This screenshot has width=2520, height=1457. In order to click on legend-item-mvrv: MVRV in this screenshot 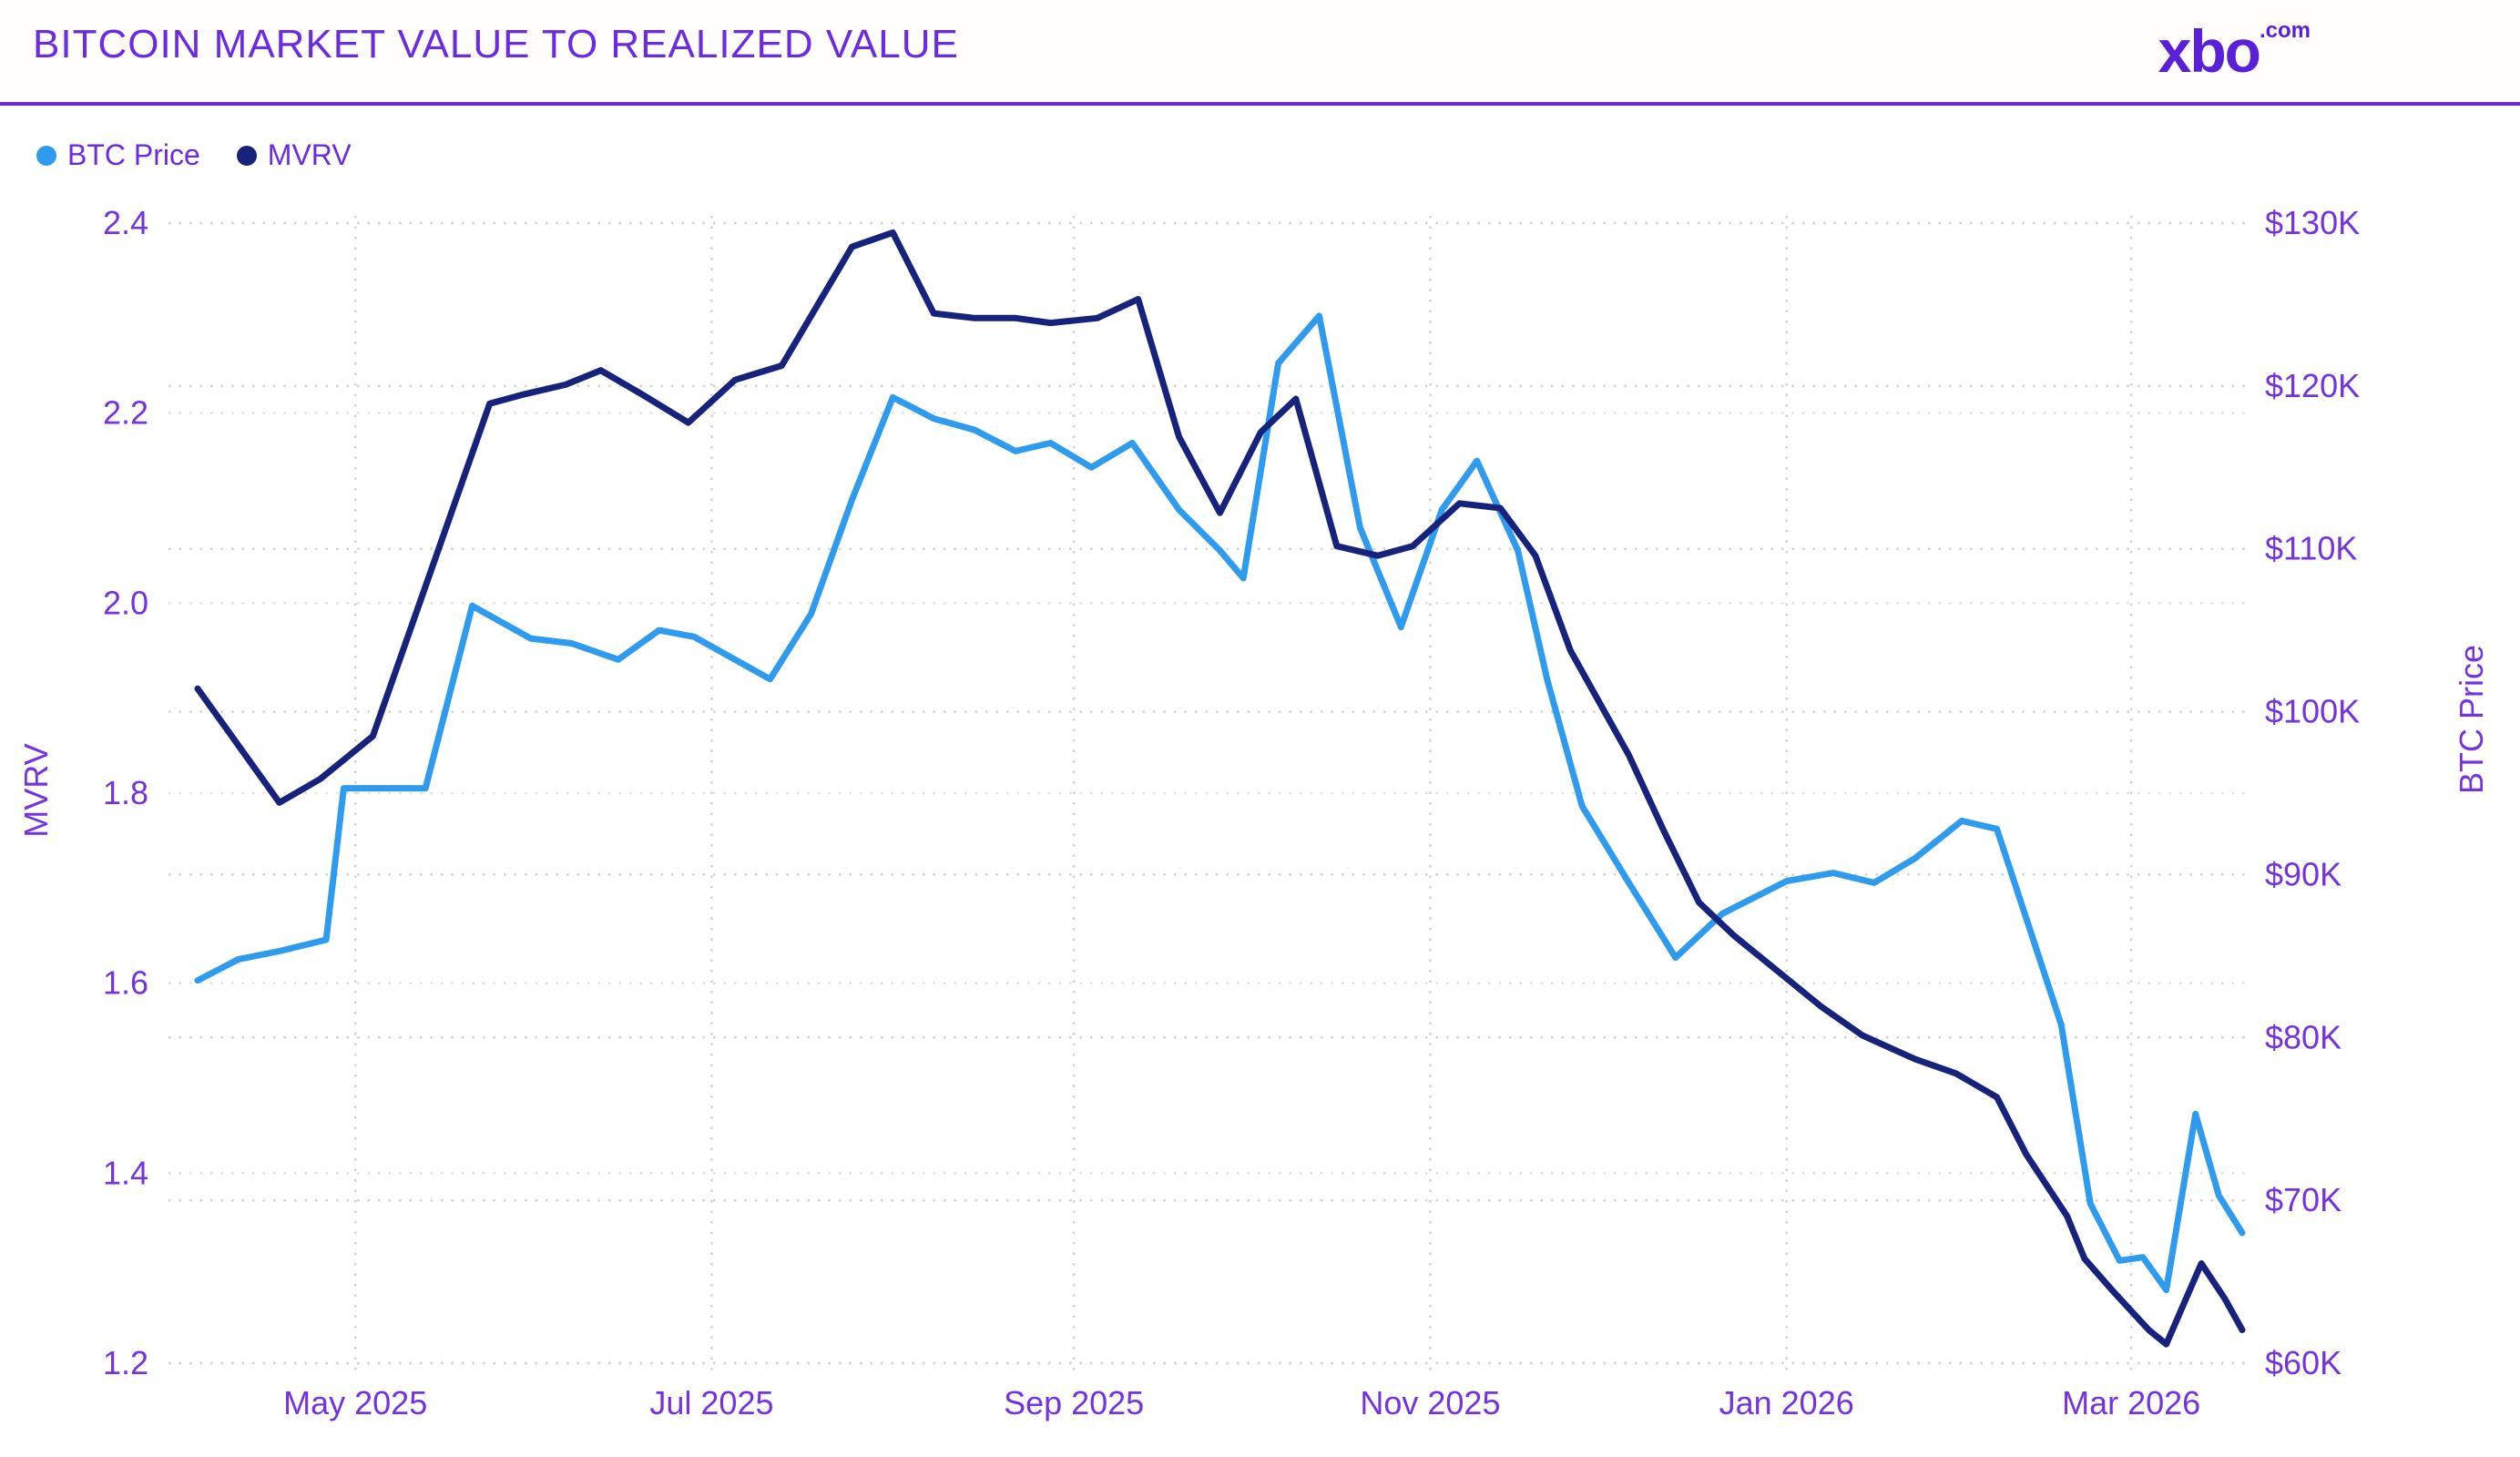, I will do `click(294, 155)`.